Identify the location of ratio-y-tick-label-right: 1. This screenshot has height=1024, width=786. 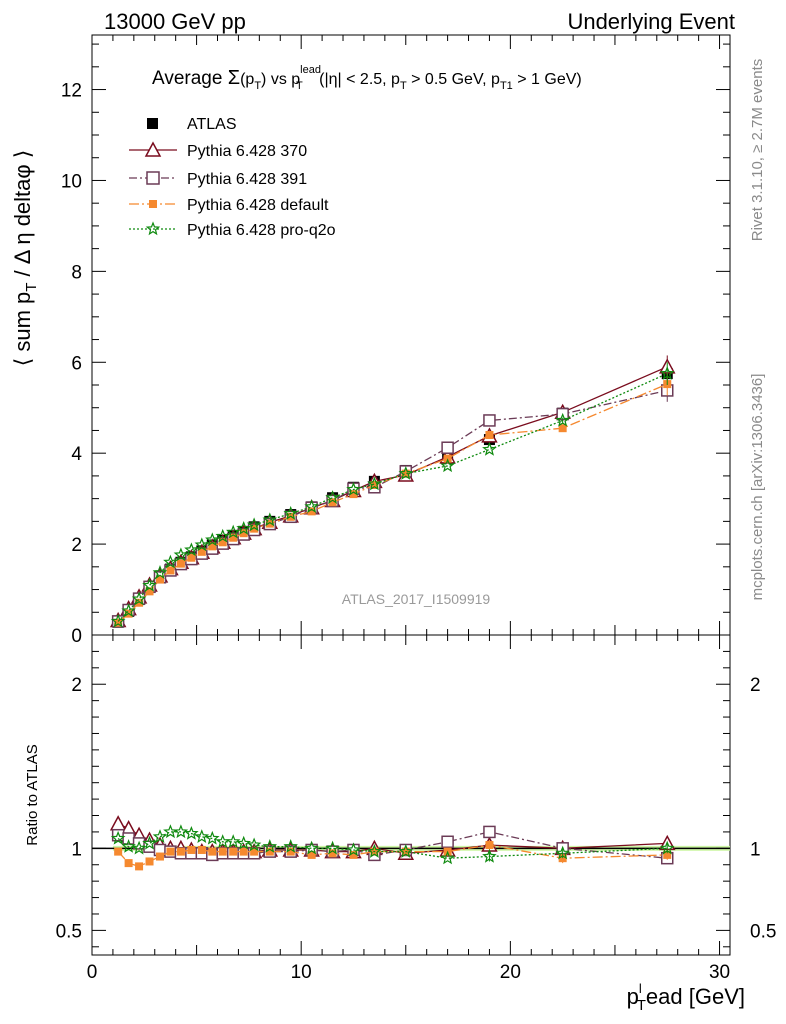
(755, 849).